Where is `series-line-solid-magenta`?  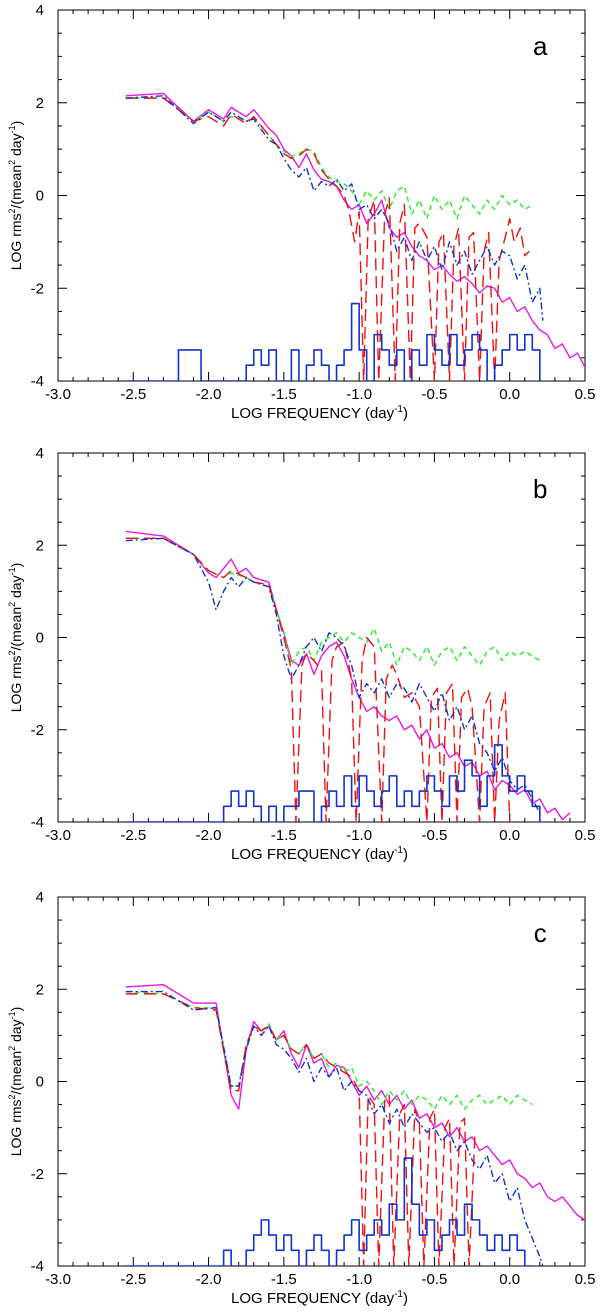
series-line-solid-magenta is located at coordinates (355, 1102).